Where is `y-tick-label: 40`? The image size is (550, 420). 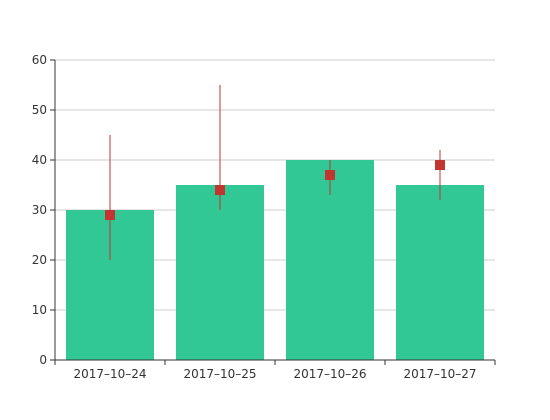 y-tick-label: 40 is located at coordinates (39, 160).